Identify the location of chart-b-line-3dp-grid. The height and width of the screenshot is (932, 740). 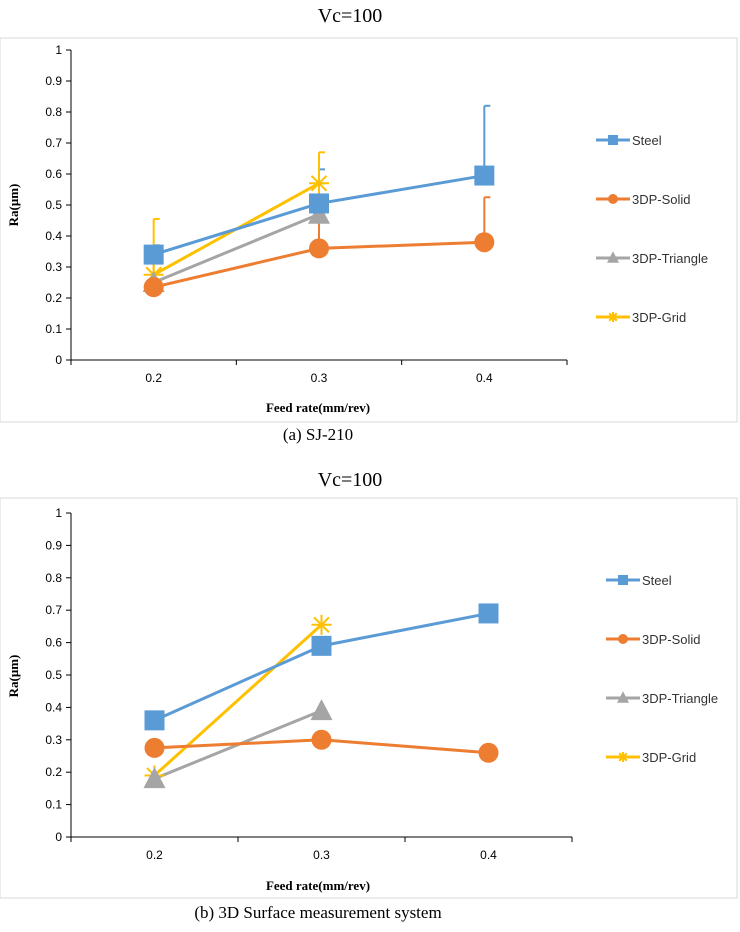
(238, 700).